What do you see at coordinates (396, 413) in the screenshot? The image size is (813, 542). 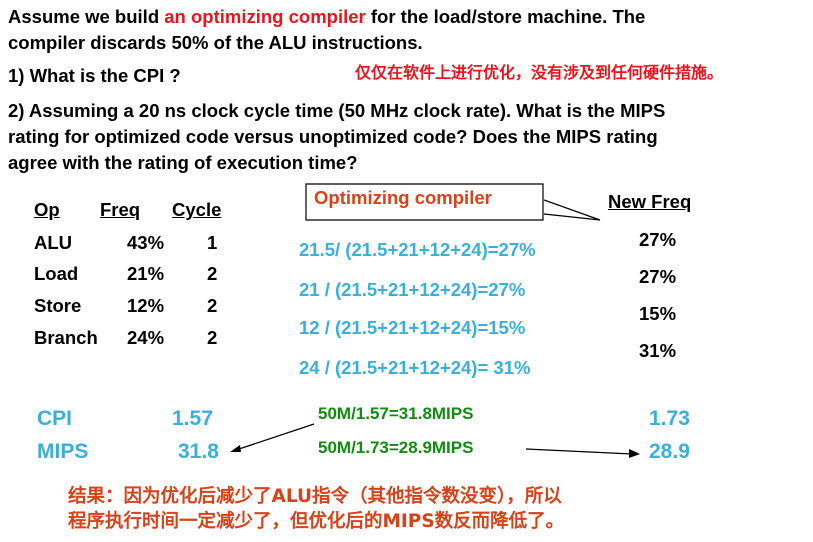 I see `mips-calc-old: 50M/1.57=31.8MIPS` at bounding box center [396, 413].